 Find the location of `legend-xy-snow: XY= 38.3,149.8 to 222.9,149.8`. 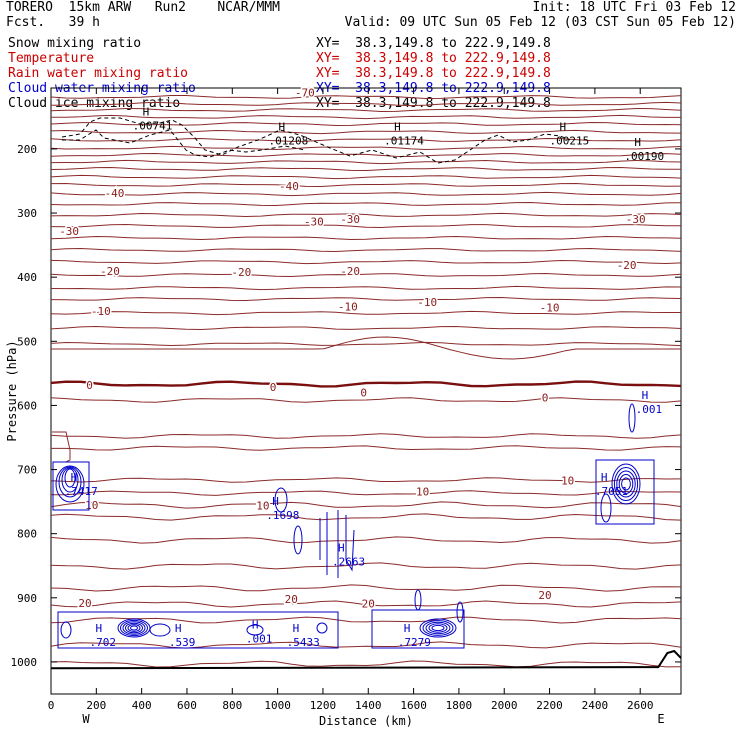

legend-xy-snow: XY= 38.3,149.8 to 222.9,149.8 is located at coordinates (433, 43).